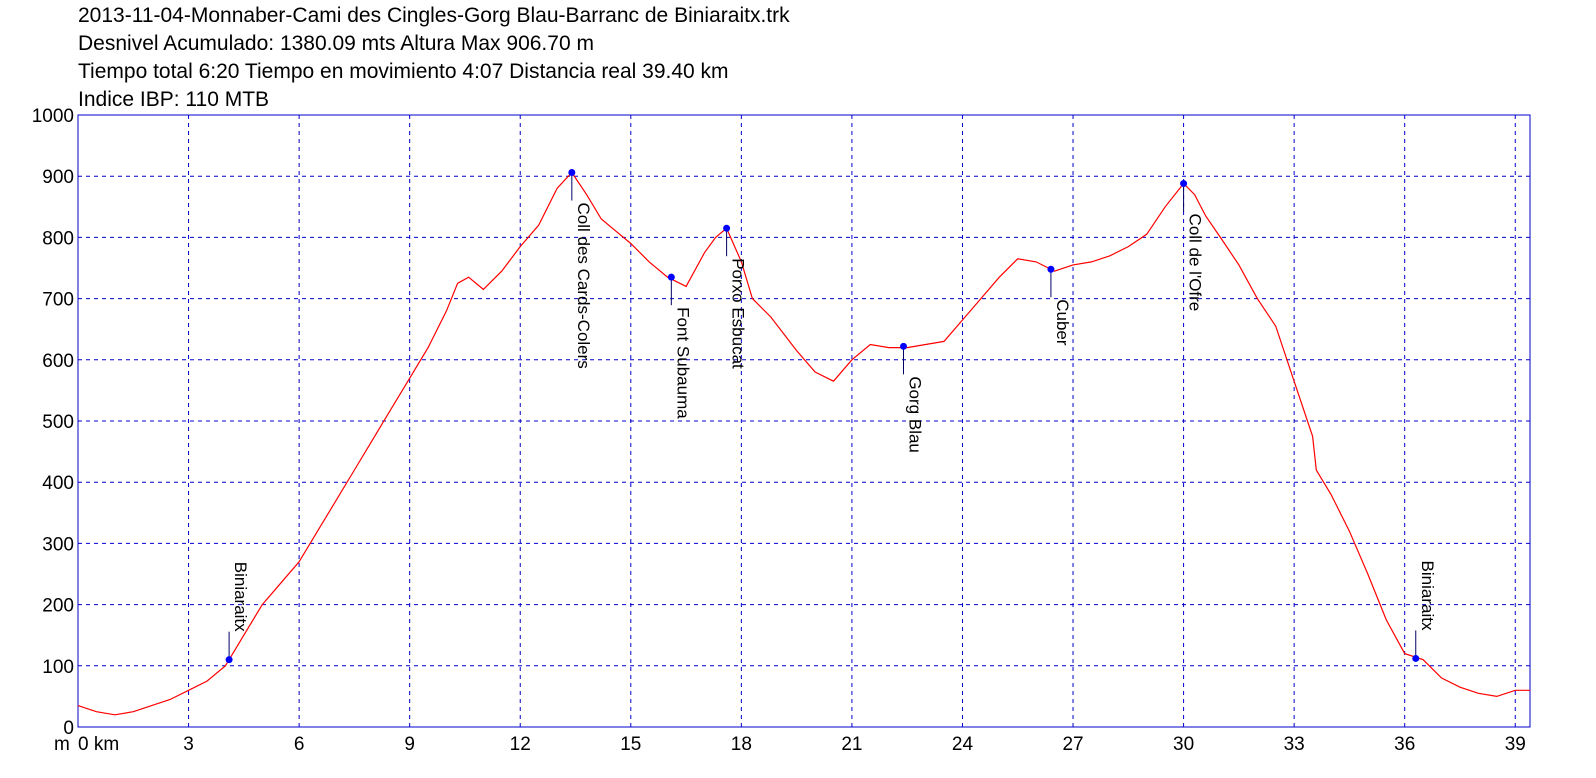  I want to click on y-tick-label: 300, so click(58, 544).